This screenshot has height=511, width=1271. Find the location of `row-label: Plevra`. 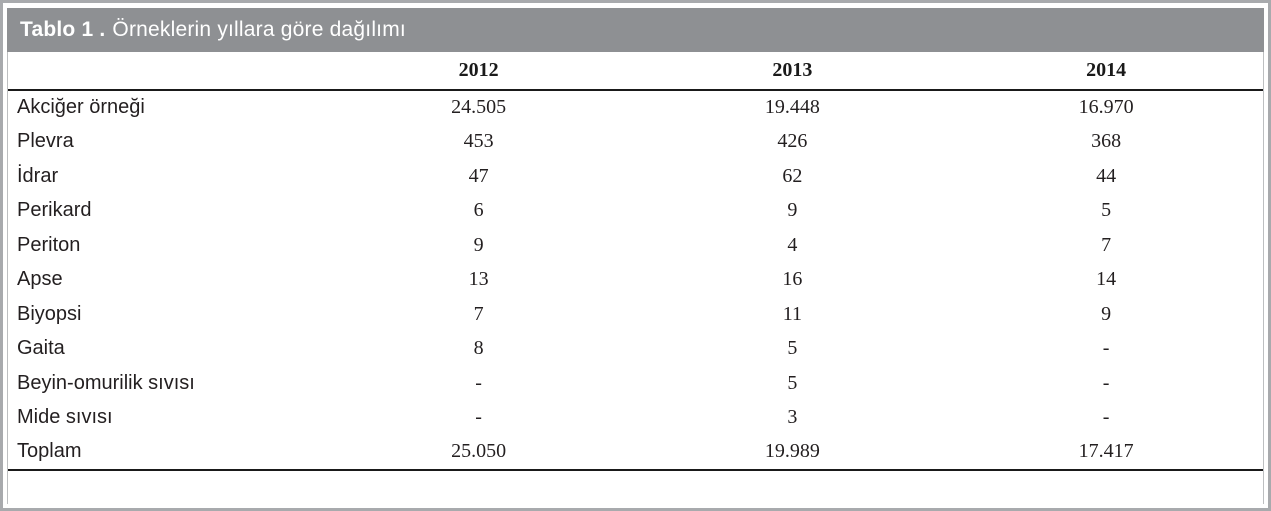

row-label: Plevra is located at coordinates (45, 141).